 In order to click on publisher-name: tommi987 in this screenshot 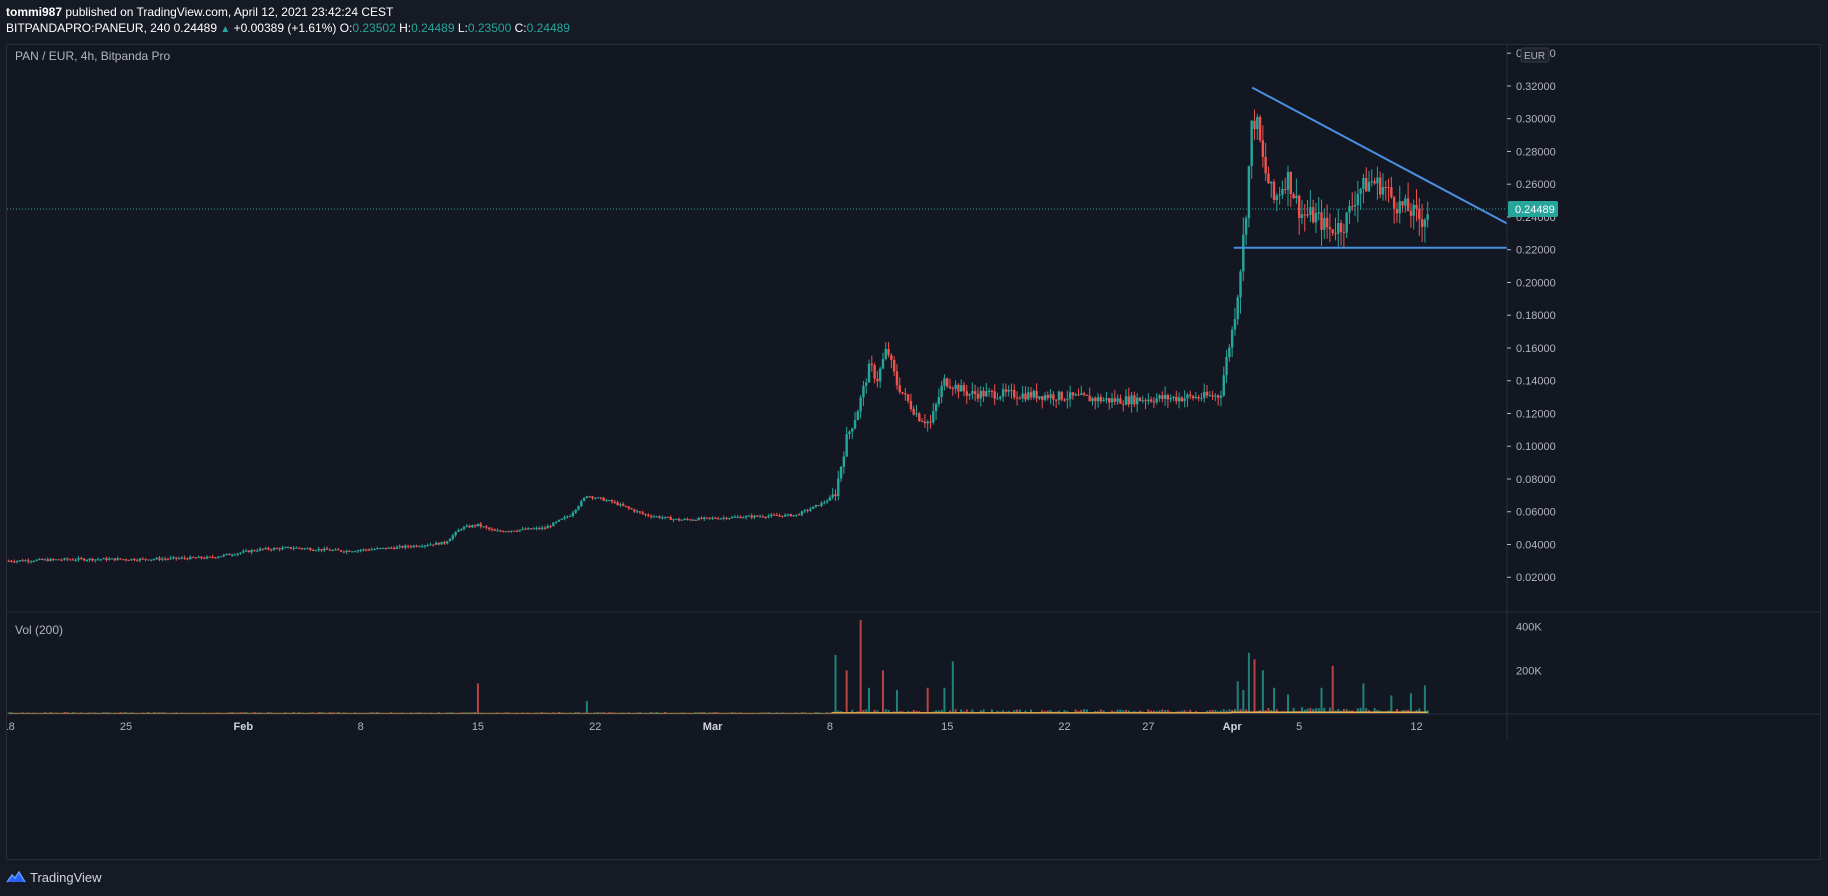, I will do `click(34, 12)`.